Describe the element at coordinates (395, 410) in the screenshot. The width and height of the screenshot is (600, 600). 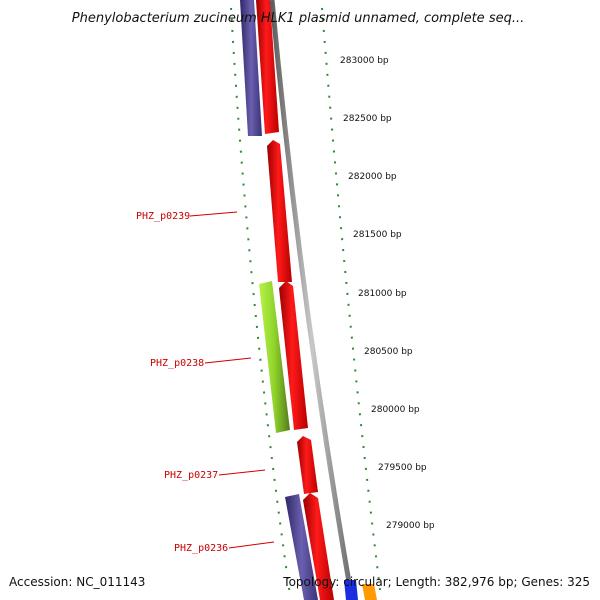
I see `tick-label: 280000 bp` at that location.